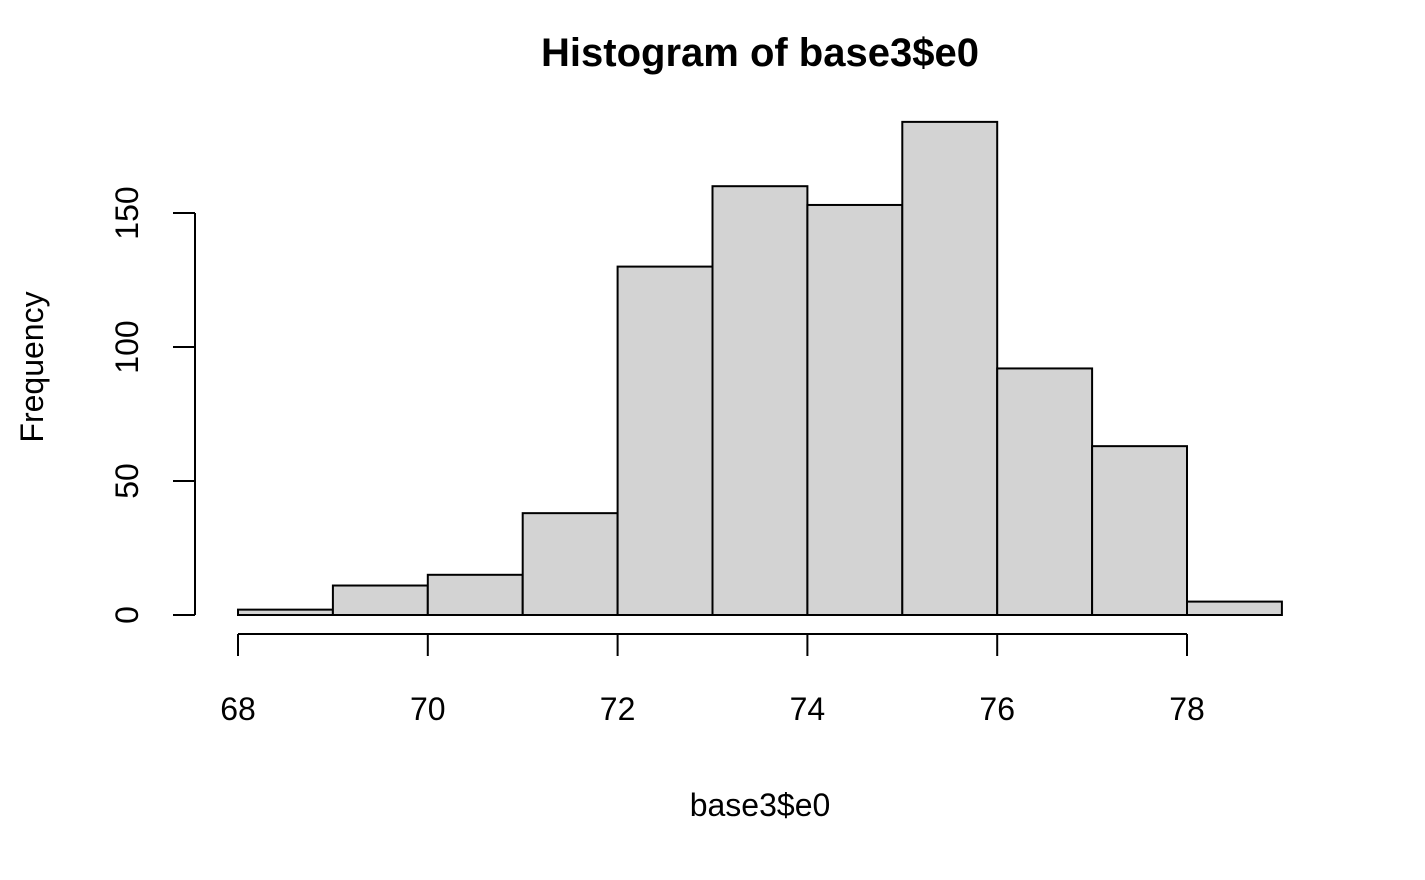 The height and width of the screenshot is (880, 1425). Describe the element at coordinates (760, 53) in the screenshot. I see `chart-title: Histogram of base3$e0` at that location.